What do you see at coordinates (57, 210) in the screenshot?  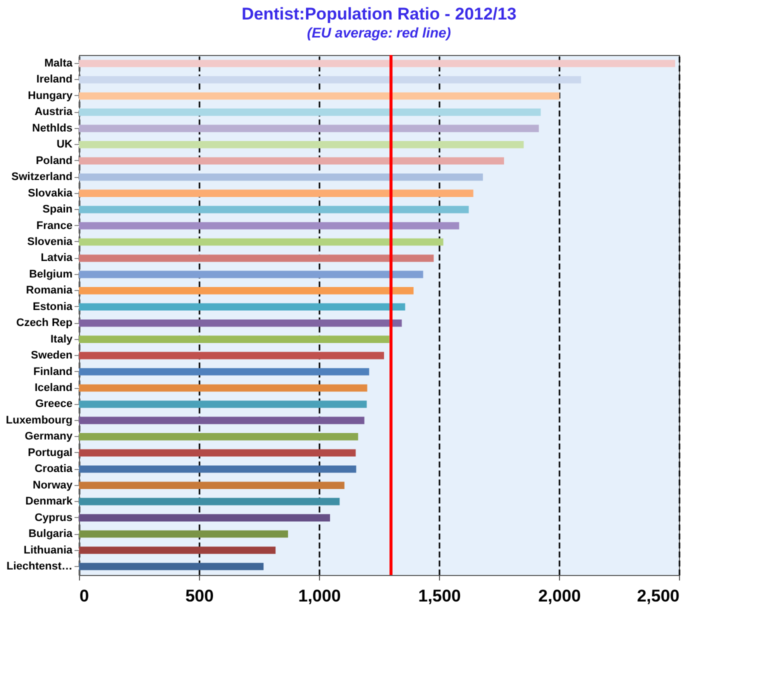 I see `y-tick-label: Spain` at bounding box center [57, 210].